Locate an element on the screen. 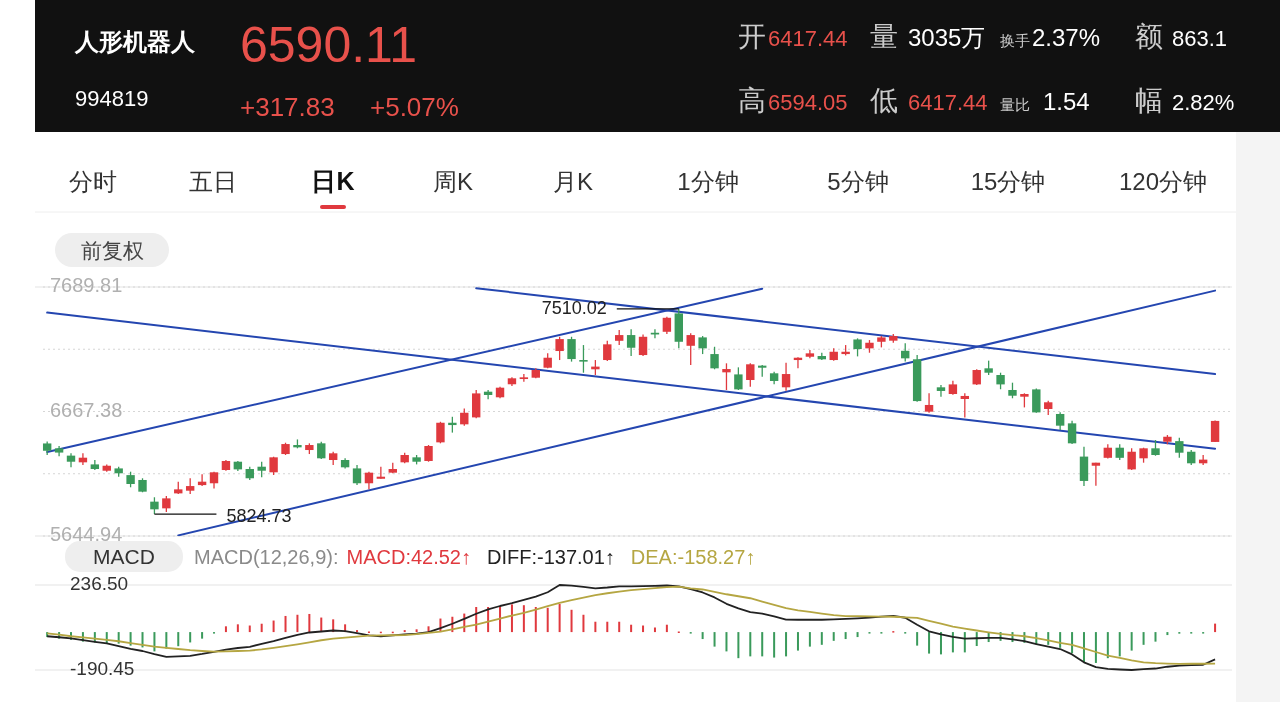 The width and height of the screenshot is (1280, 702). text: 额 is located at coordinates (1149, 36).